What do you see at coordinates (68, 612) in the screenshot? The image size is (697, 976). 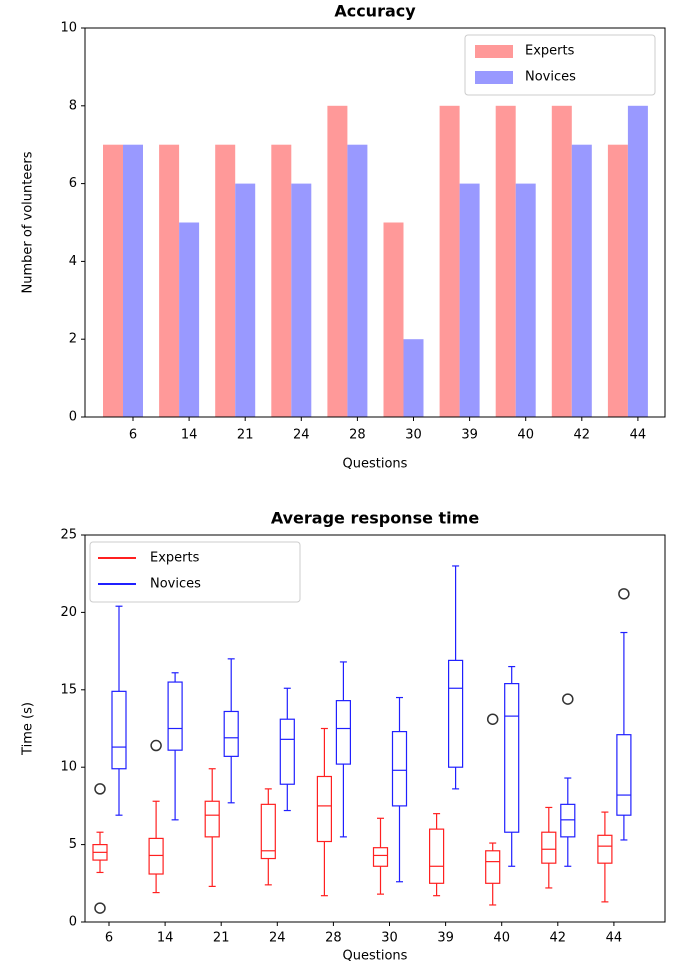 I see `y-tick-label: 20` at bounding box center [68, 612].